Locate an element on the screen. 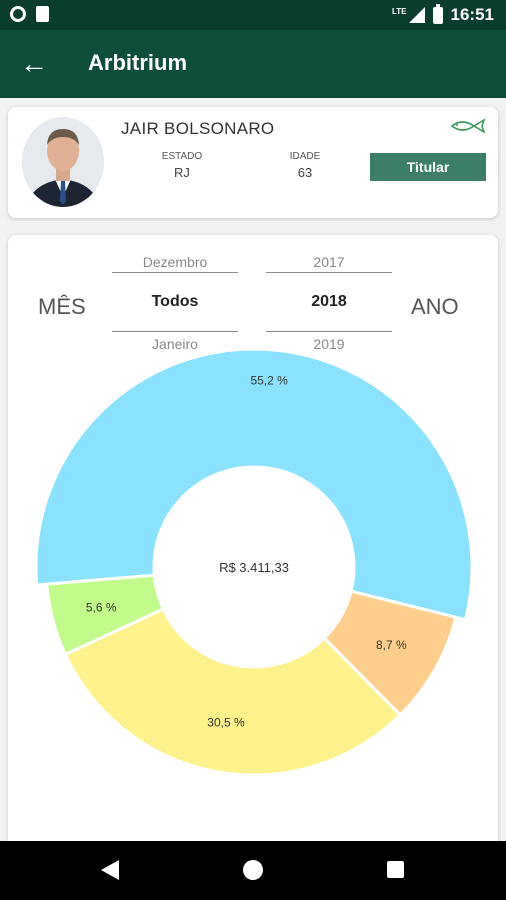  year-option-selected: 2018 is located at coordinates (329, 301).